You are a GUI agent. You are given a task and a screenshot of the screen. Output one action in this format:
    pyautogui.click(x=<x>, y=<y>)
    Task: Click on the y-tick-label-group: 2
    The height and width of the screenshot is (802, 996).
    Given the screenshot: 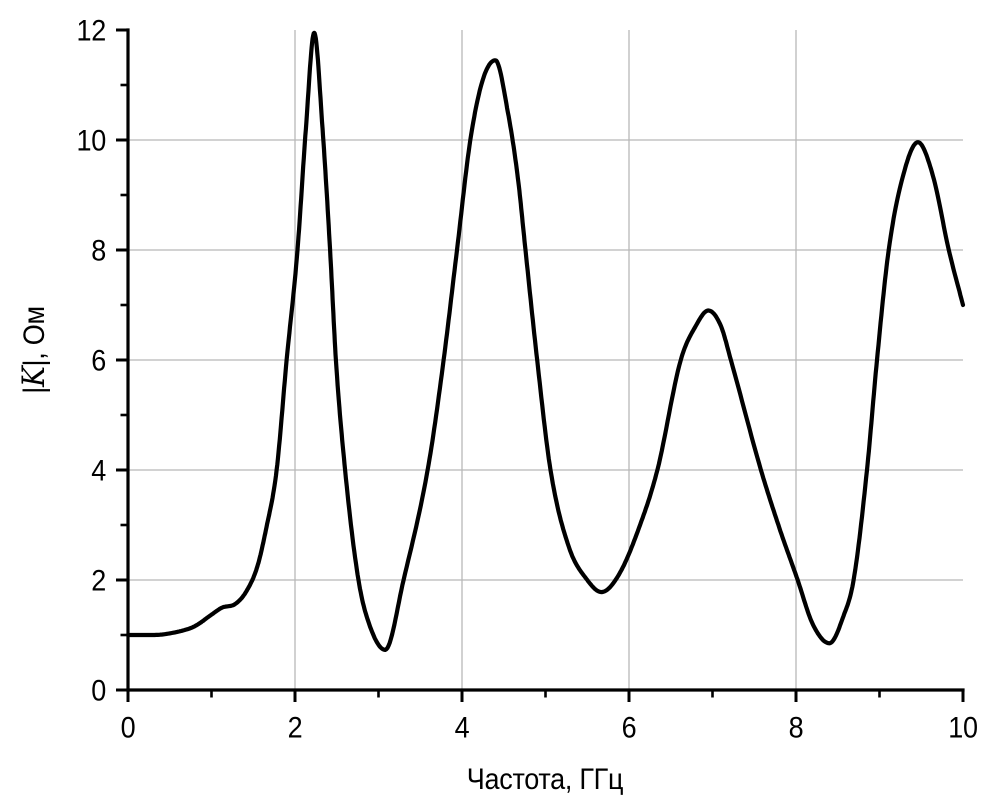 What is the action you would take?
    pyautogui.click(x=98, y=581)
    